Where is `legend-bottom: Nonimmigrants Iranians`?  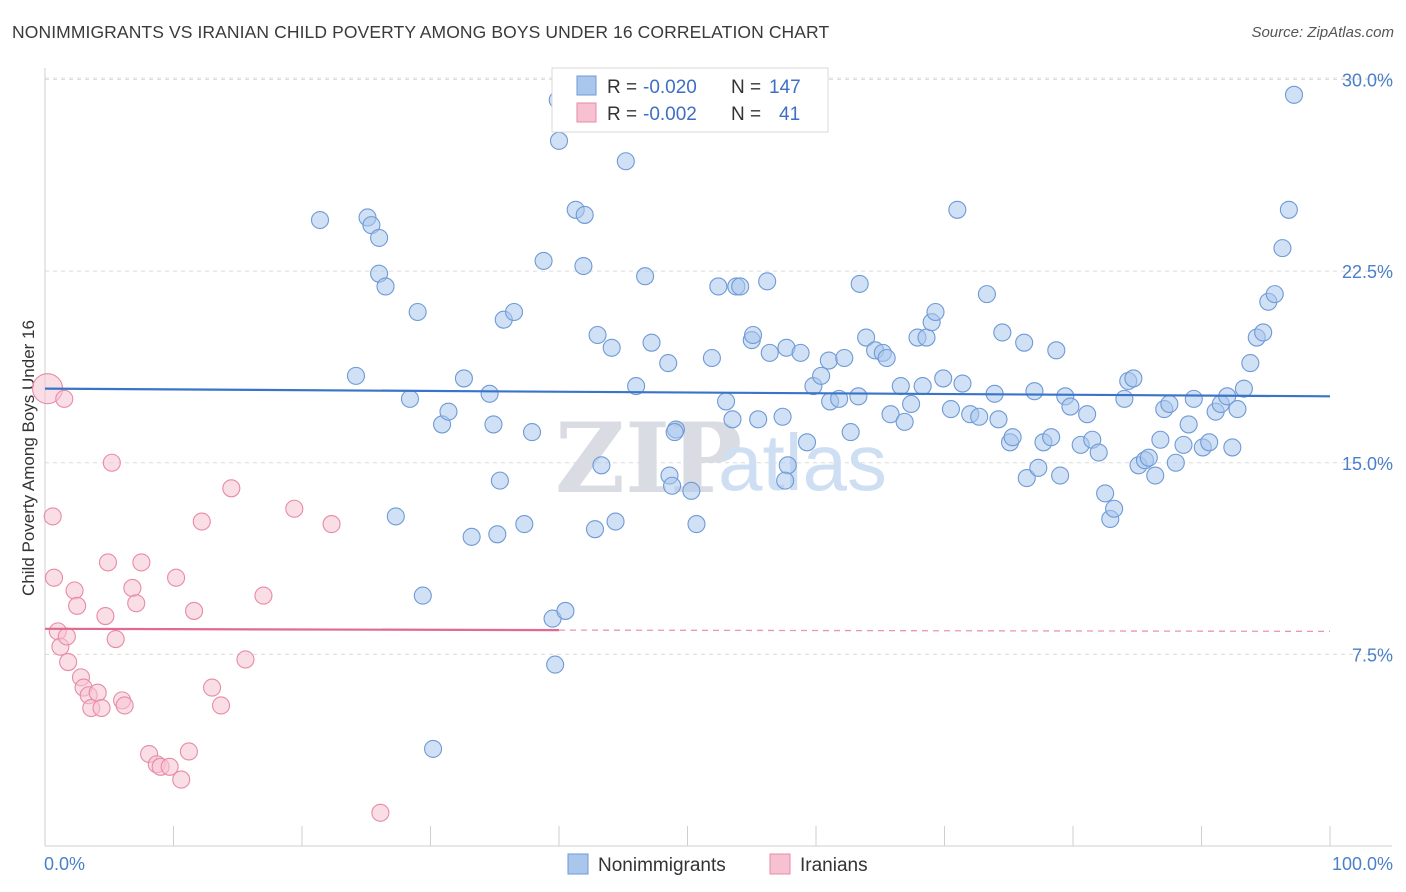 legend-bottom: Nonimmigrants Iranians is located at coordinates (717, 864).